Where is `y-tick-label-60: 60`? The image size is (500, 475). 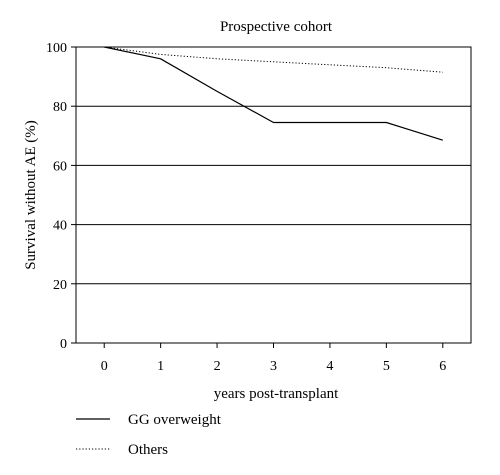
y-tick-label-60: 60 is located at coordinates (60, 166).